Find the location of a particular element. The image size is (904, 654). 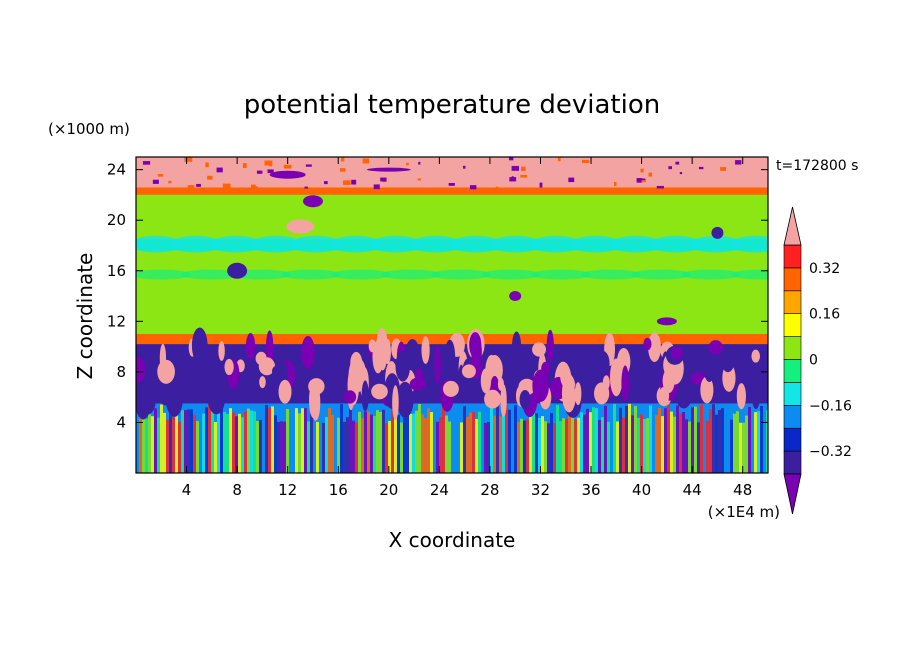

y-tick-label: 16 is located at coordinates (116, 271).